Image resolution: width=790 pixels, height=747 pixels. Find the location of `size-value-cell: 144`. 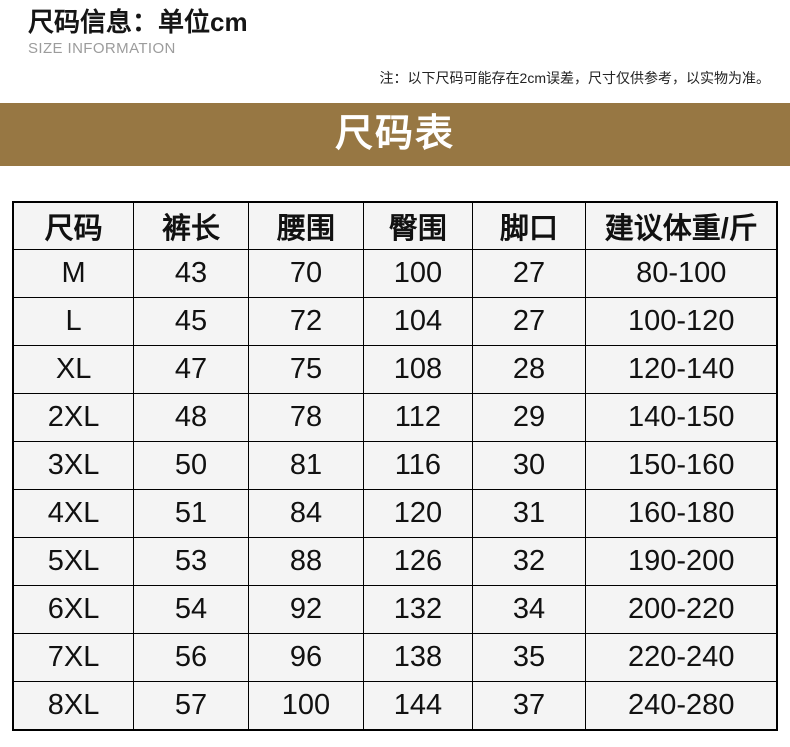

size-value-cell: 144 is located at coordinates (418, 705).